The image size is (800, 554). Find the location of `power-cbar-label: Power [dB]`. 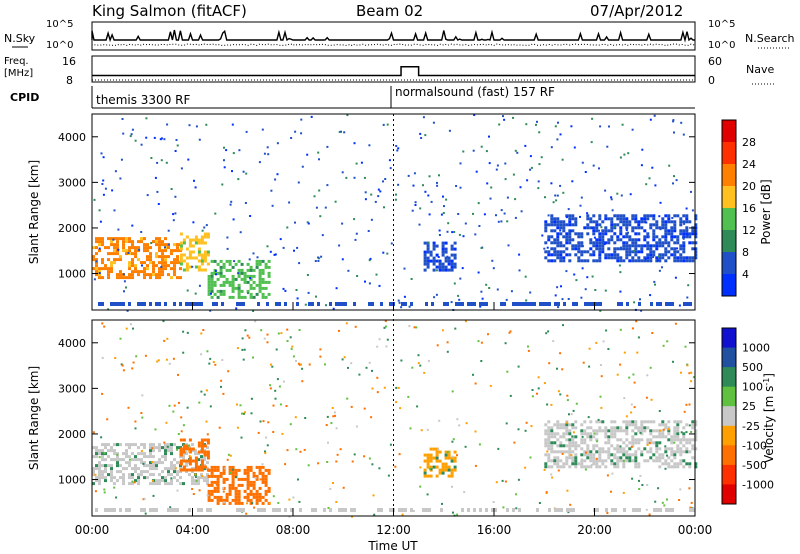

power-cbar-label: Power [dB] is located at coordinates (766, 211).